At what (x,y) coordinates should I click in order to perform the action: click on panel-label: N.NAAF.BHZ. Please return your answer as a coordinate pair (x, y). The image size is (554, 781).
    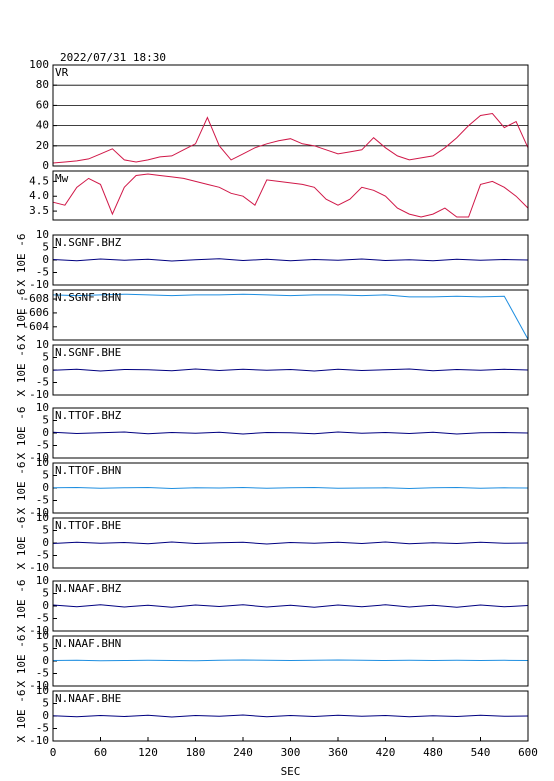
    Looking at the image, I should click on (88, 588).